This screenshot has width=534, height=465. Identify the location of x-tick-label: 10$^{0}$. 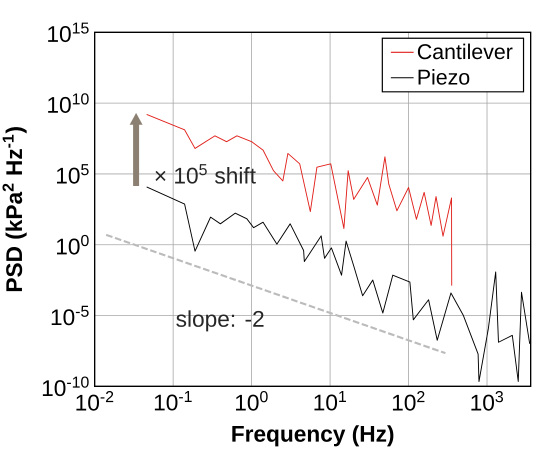
(252, 401).